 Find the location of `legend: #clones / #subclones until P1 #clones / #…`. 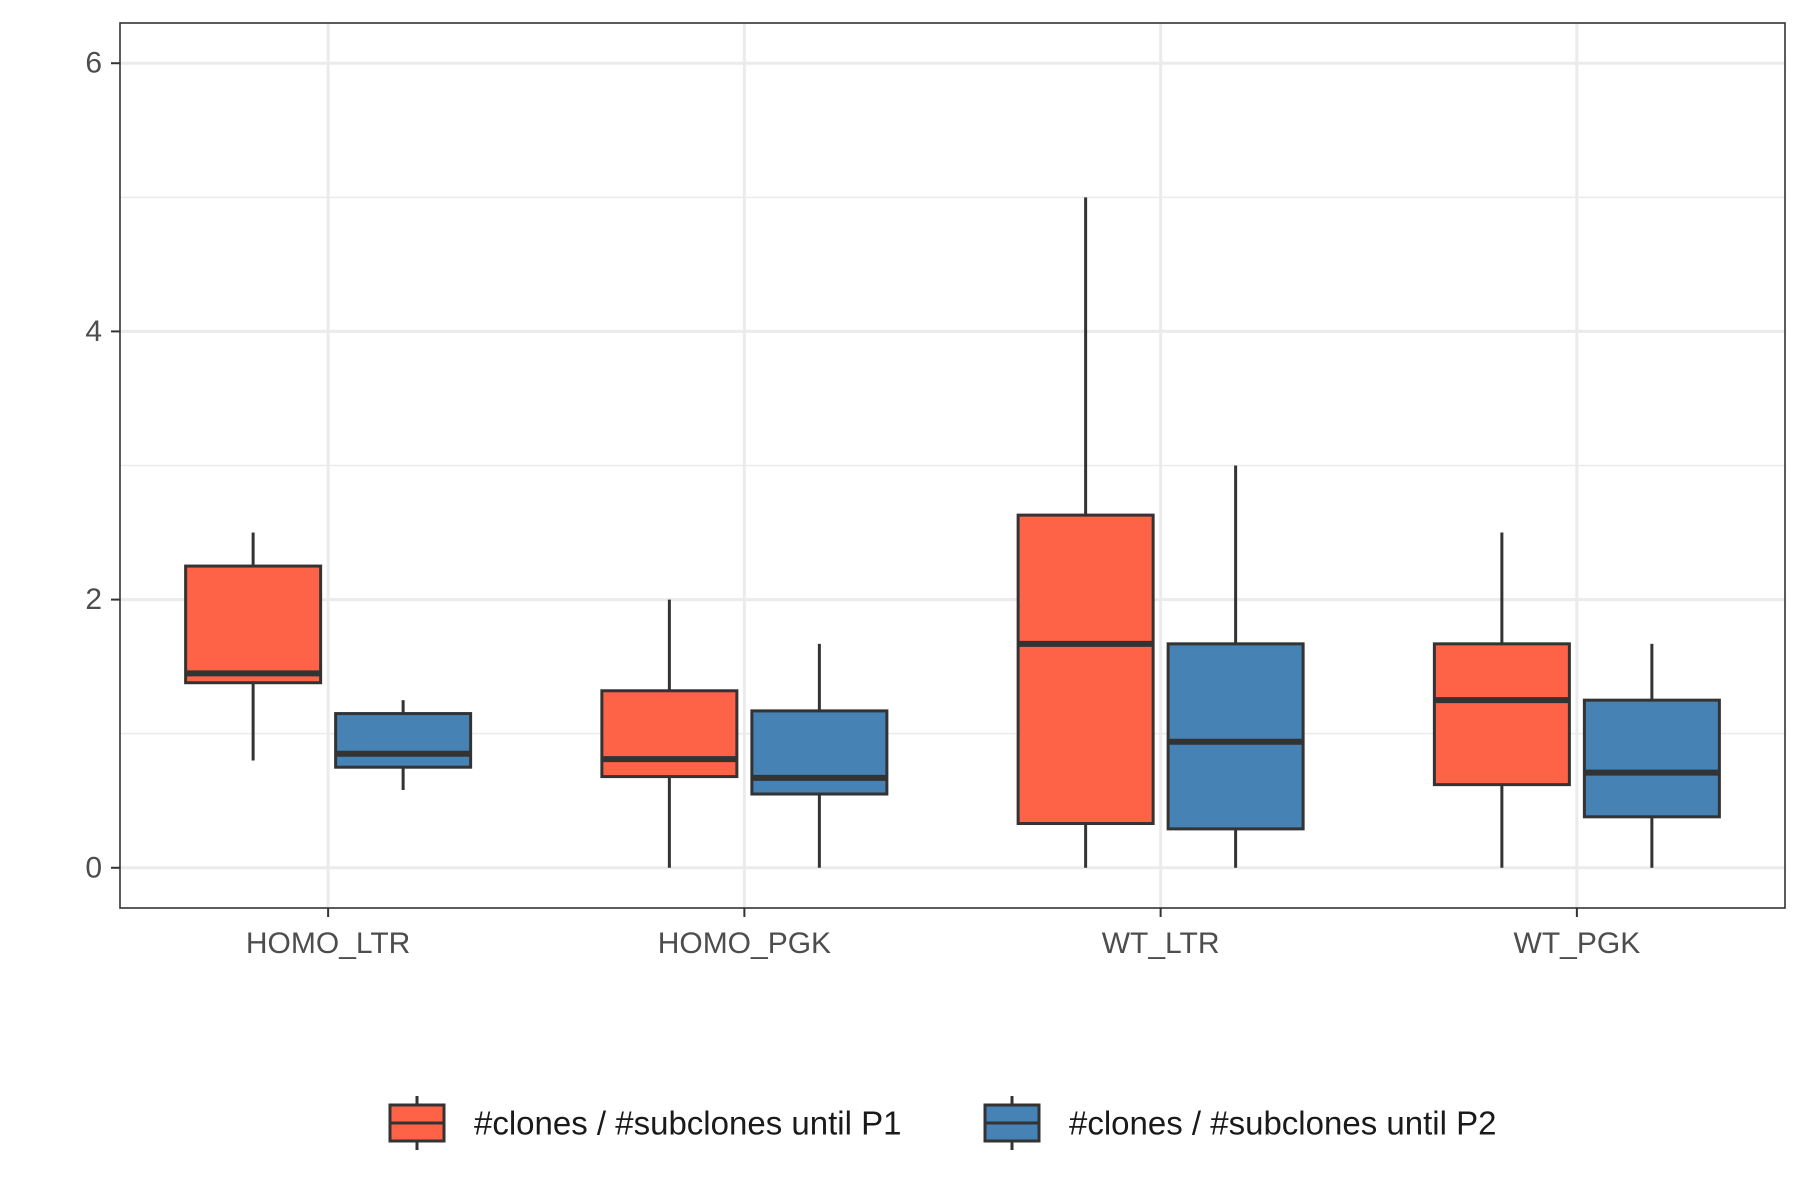

legend: #clones / #subclones until P1 #clones / #… is located at coordinates (942, 1123).